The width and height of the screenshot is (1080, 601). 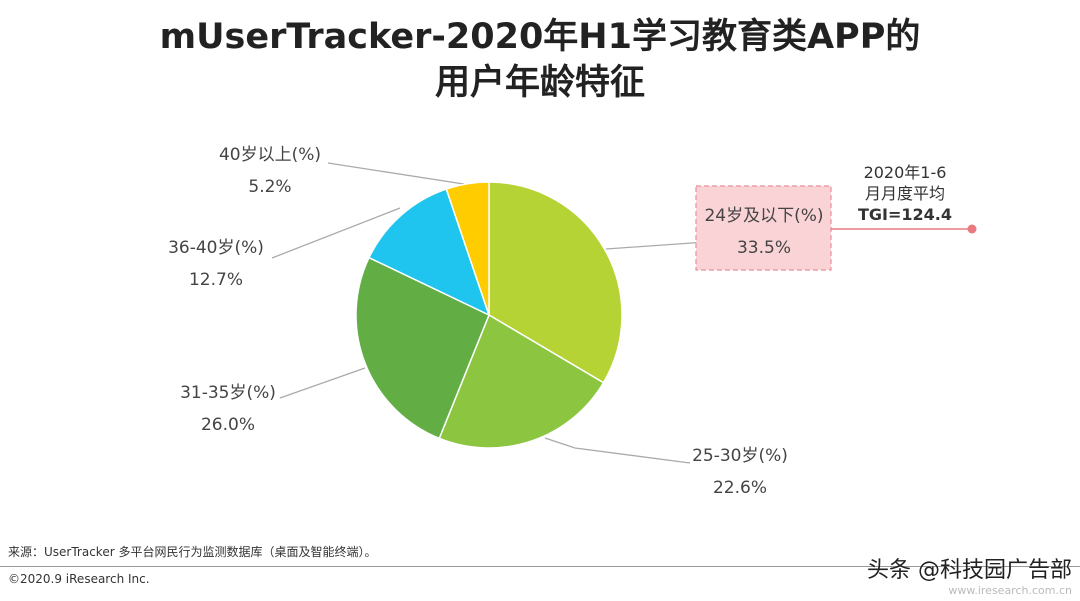 What do you see at coordinates (269, 187) in the screenshot?
I see `slice-value-over-40: 5.2%` at bounding box center [269, 187].